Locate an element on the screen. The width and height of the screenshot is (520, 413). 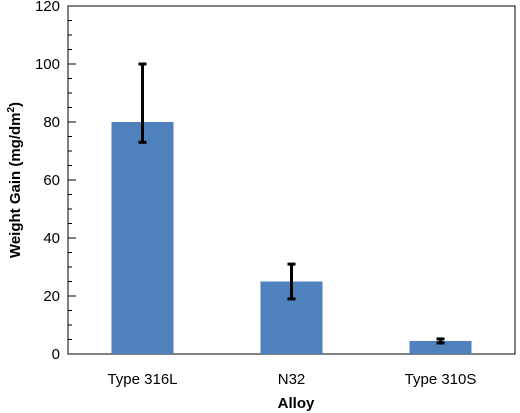
x-axis-title: Alloy is located at coordinates (296, 403).